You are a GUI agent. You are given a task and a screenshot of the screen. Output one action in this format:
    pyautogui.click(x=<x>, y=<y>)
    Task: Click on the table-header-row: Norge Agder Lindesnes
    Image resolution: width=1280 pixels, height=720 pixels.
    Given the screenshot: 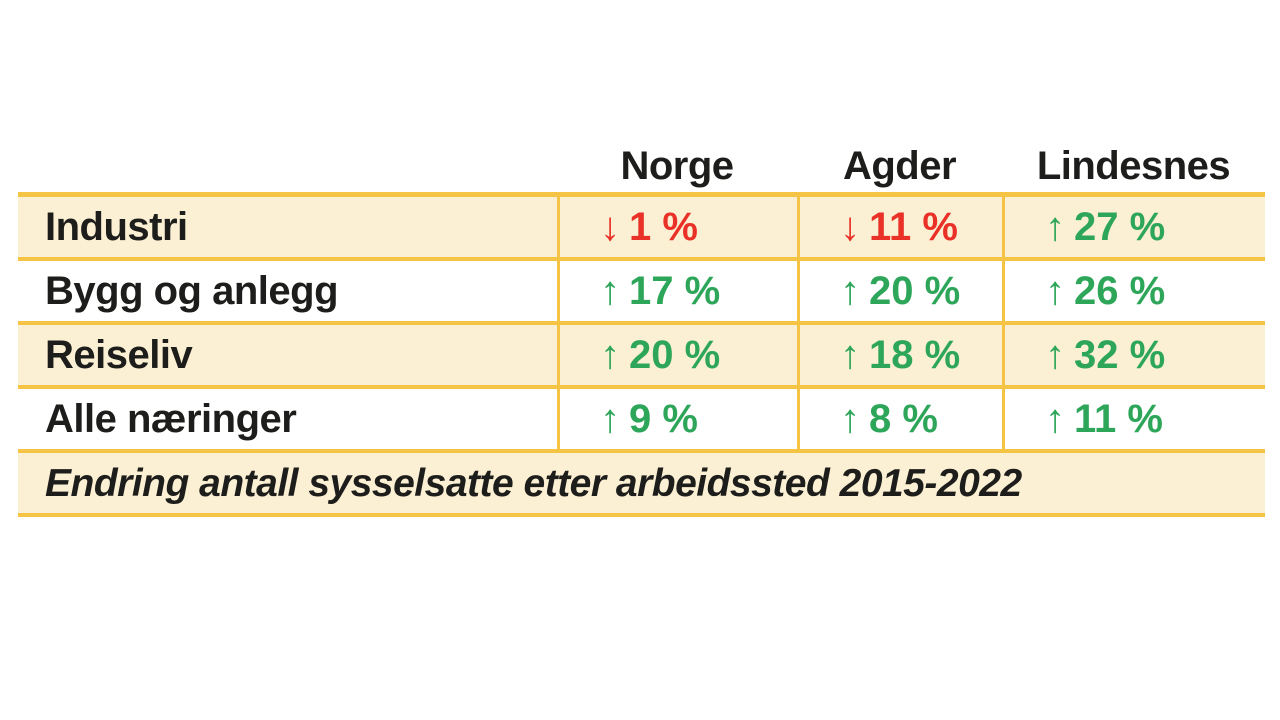 What is the action you would take?
    pyautogui.click(x=641, y=160)
    